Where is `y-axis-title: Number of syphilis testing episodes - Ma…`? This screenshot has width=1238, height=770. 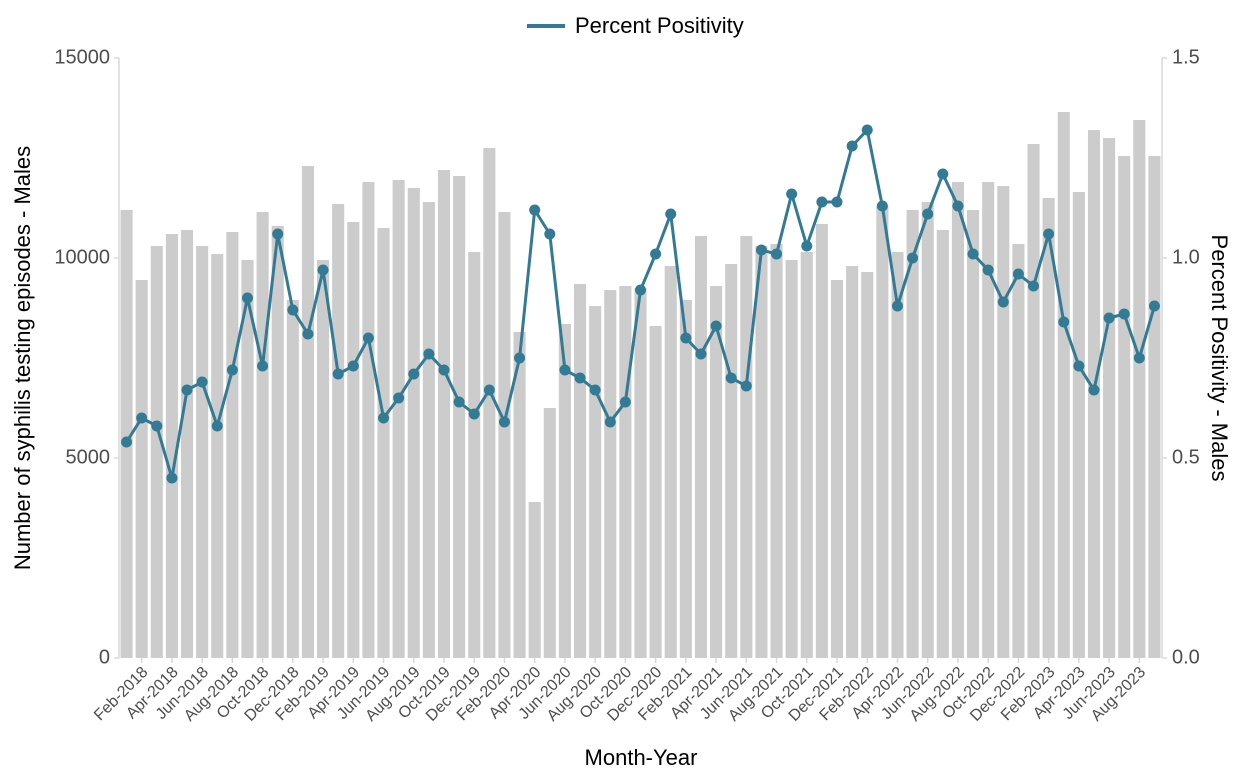
y-axis-title: Number of syphilis testing episodes - Ma… is located at coordinates (22, 358).